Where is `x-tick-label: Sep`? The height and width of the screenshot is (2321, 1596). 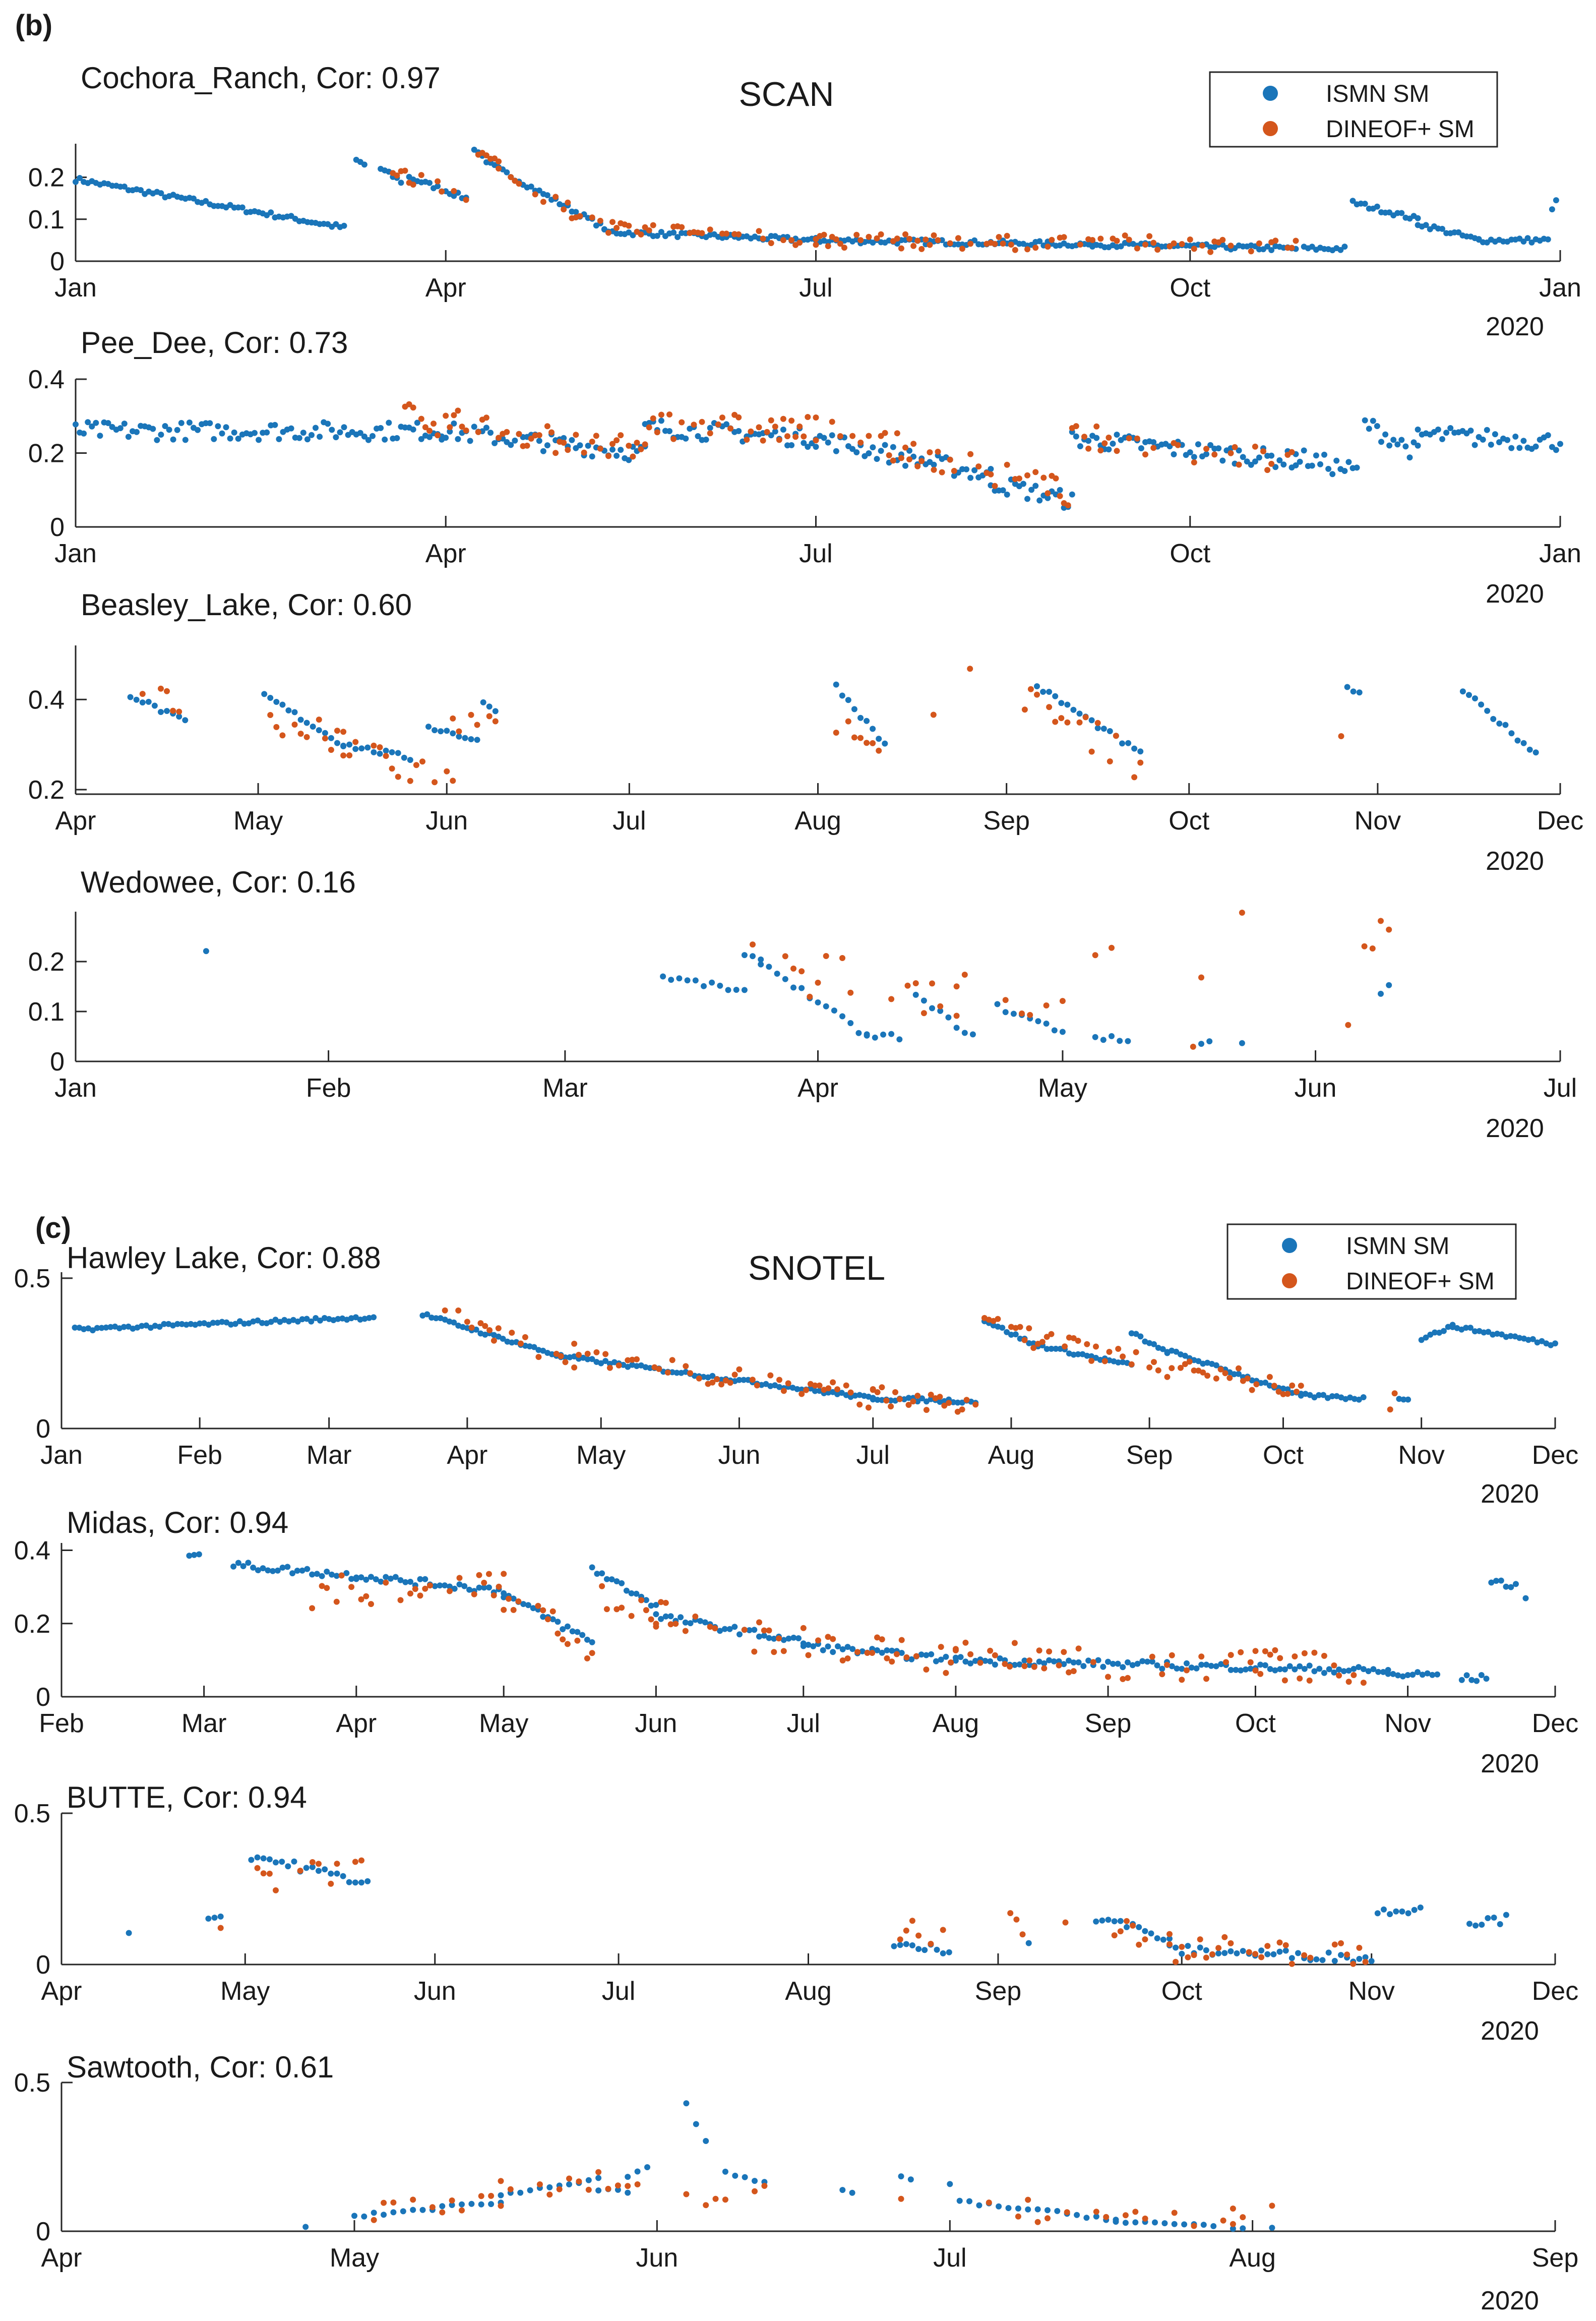 x-tick-label: Sep is located at coordinates (1108, 1723).